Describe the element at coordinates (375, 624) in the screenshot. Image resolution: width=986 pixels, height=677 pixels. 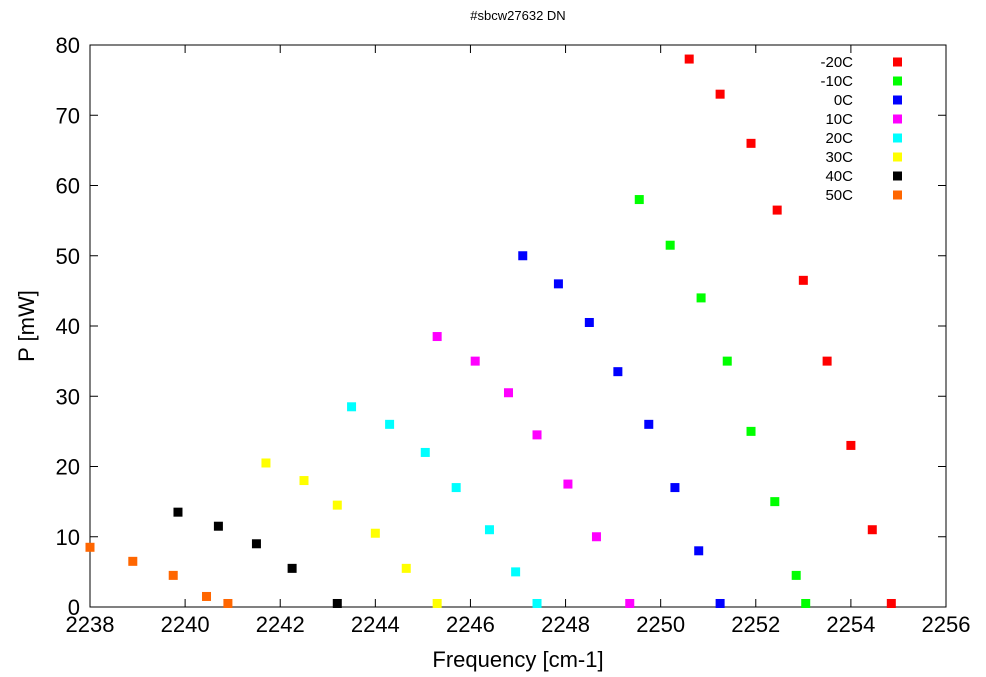
I see `x-tick-label: 2244` at that location.